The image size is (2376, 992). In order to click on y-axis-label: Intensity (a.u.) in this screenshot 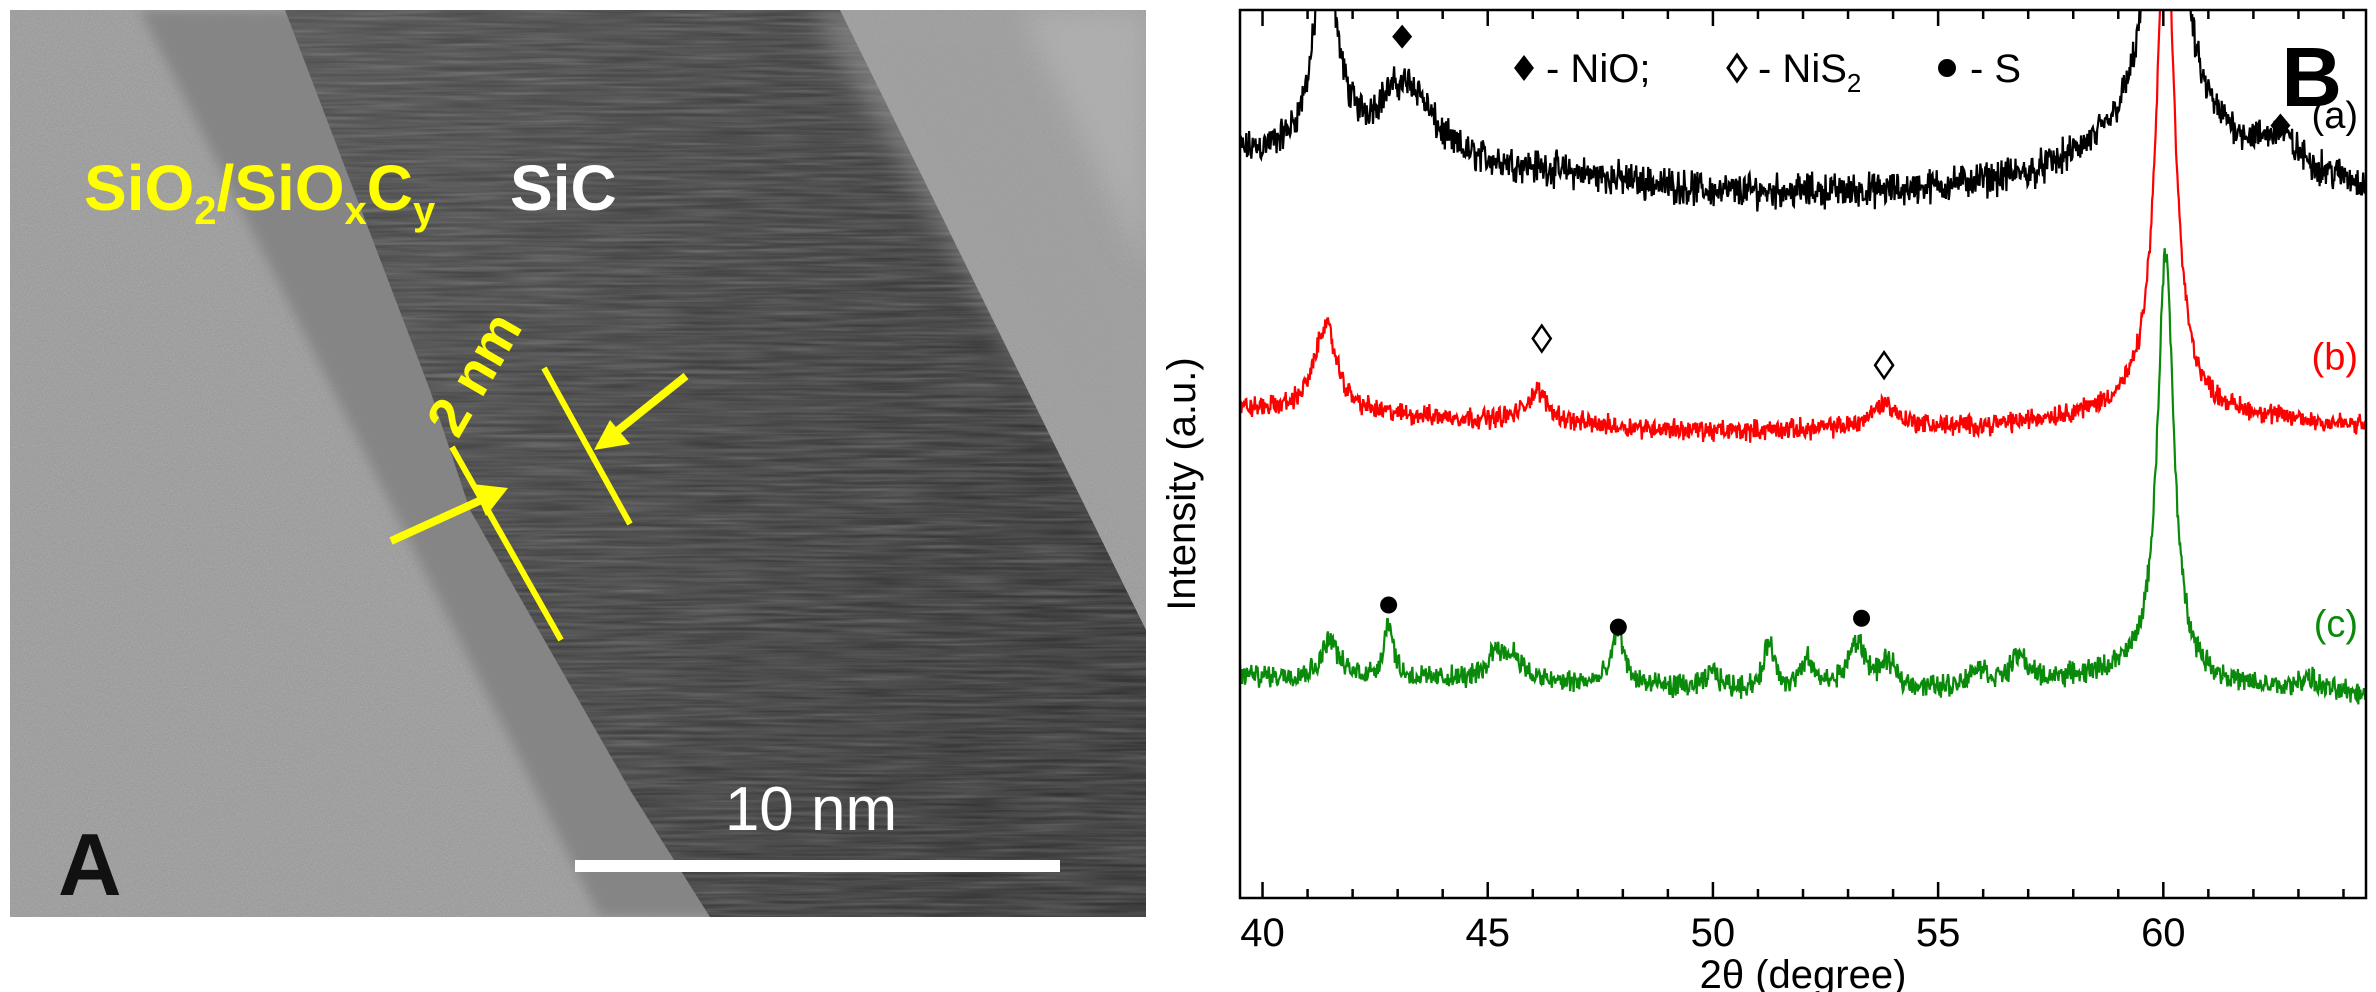, I will do `click(1182, 483)`.